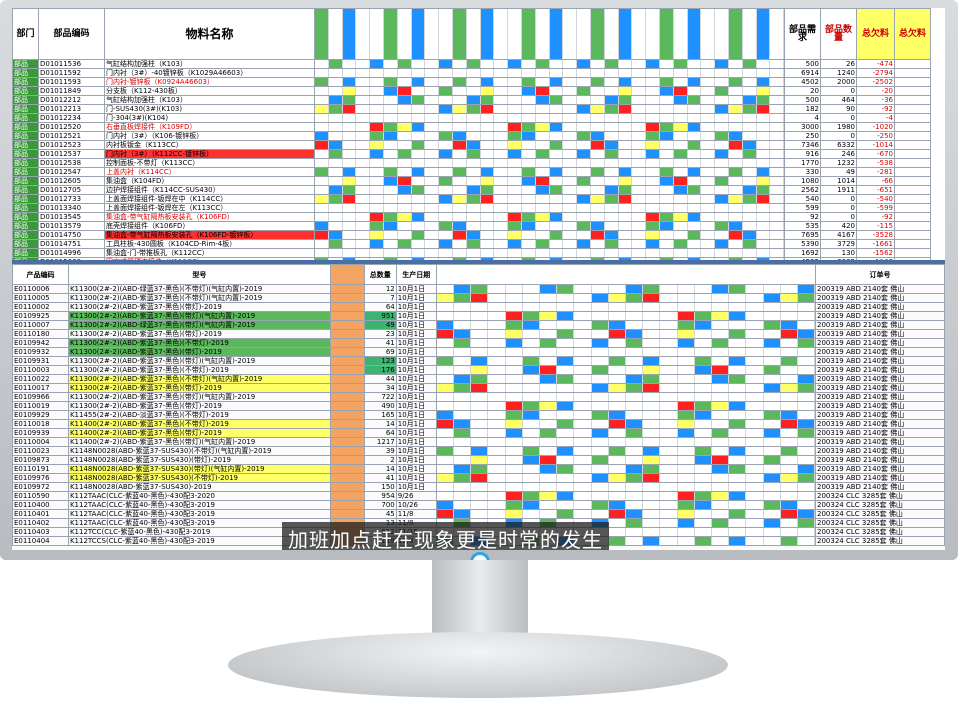 Image resolution: width=967 pixels, height=712 pixels. I want to click on qty-cell: 2000, so click(838, 82).